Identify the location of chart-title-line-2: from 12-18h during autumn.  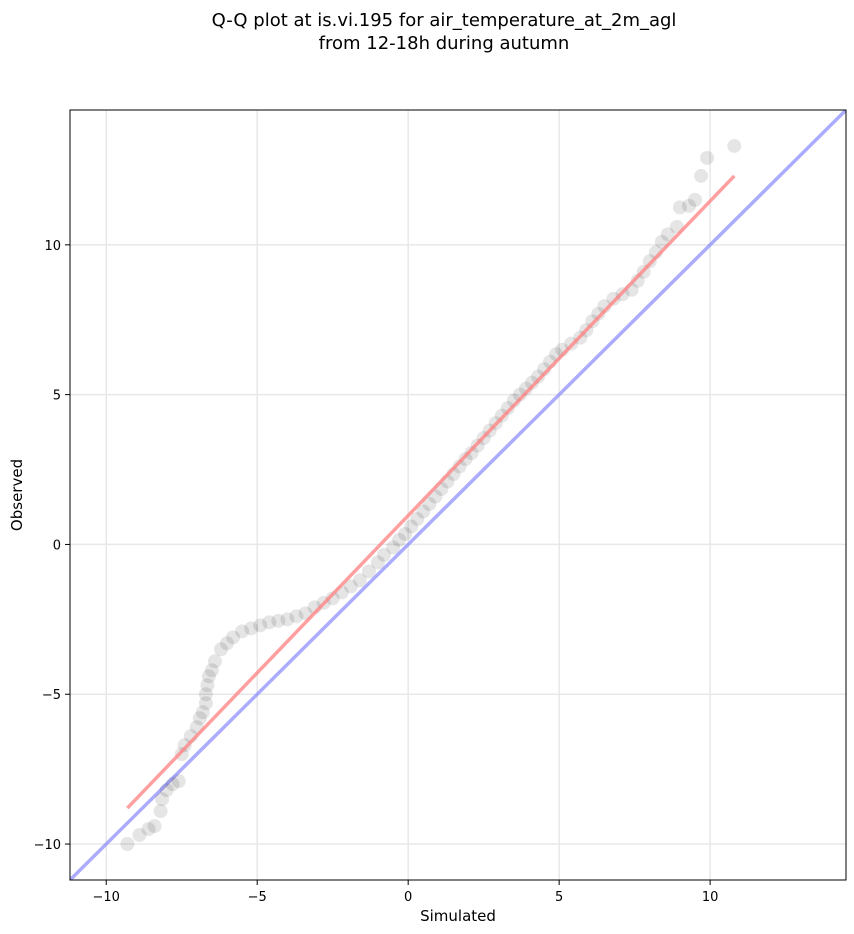
(444, 43).